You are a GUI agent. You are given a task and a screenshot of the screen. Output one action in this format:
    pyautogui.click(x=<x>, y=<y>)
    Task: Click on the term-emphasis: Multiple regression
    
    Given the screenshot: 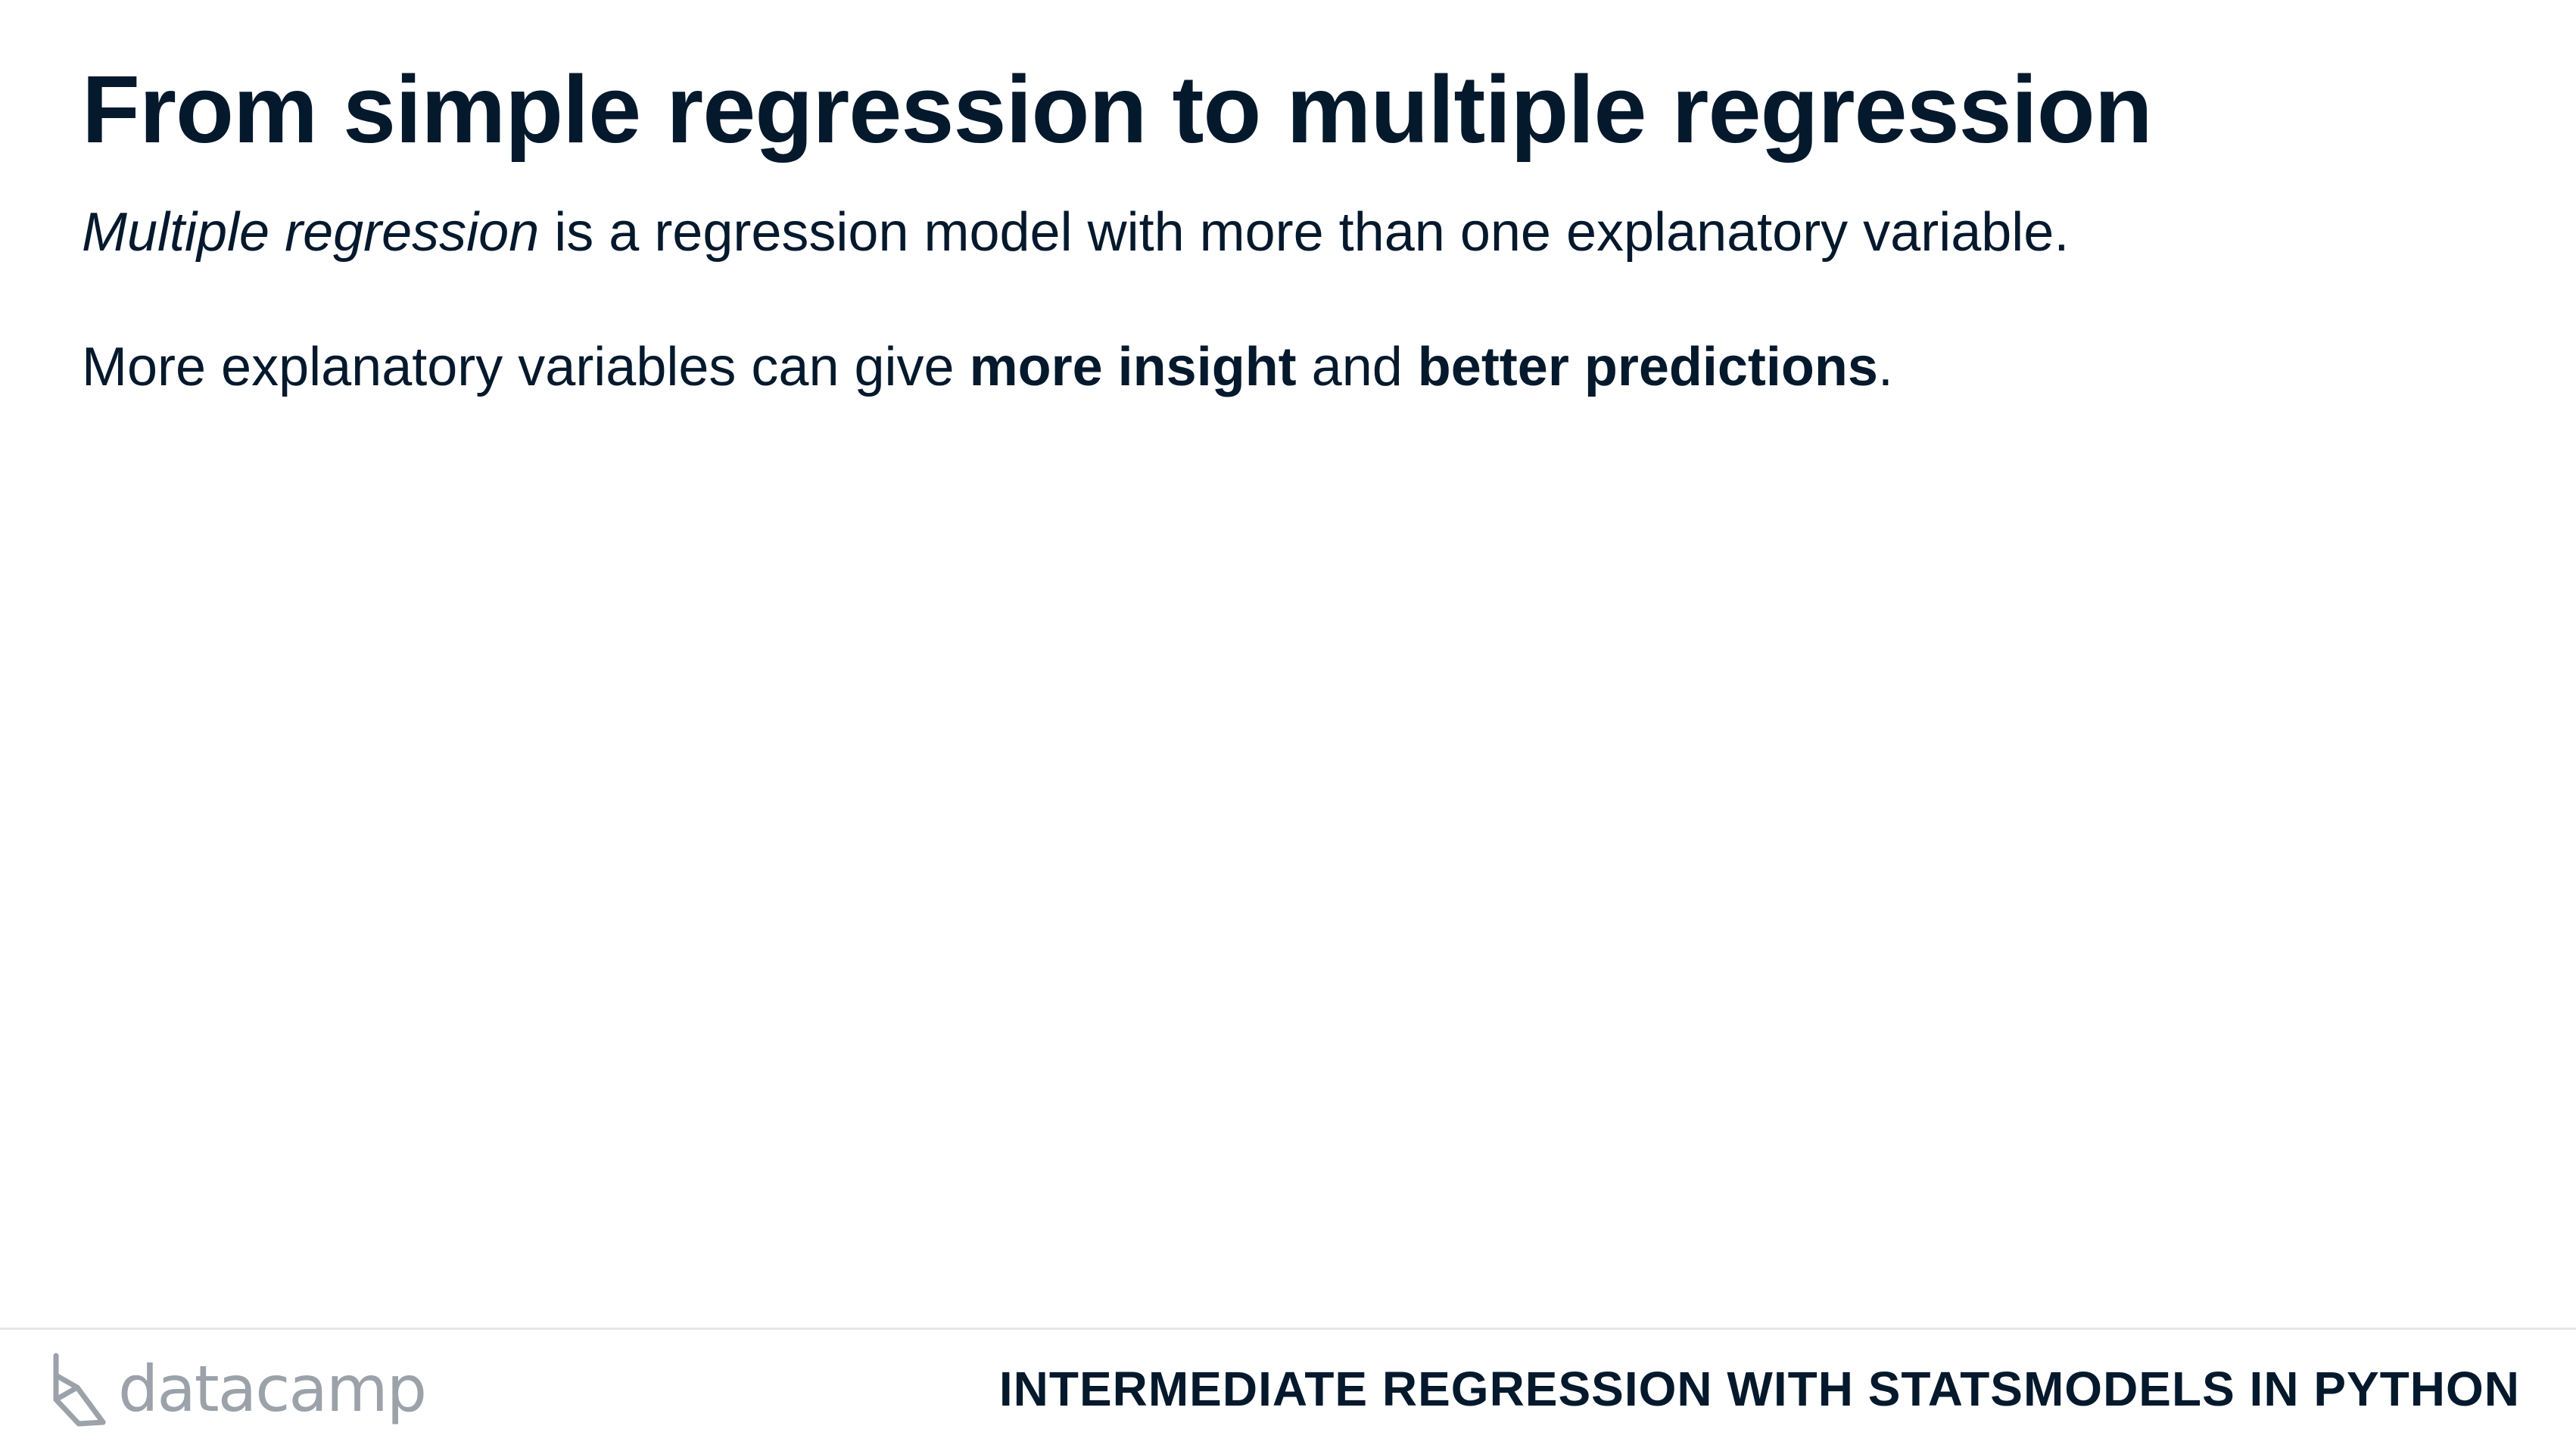 What is the action you would take?
    pyautogui.click(x=311, y=233)
    